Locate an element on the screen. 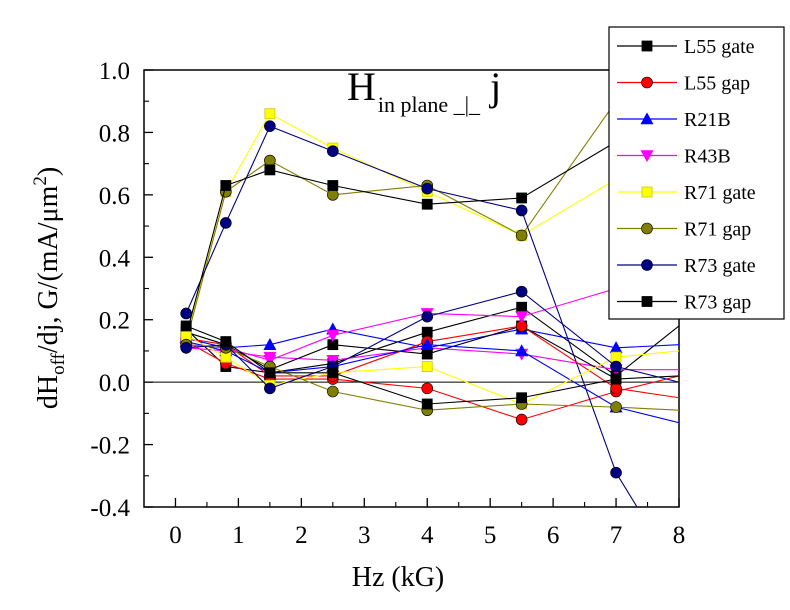 This screenshot has height=610, width=790. x-tick-label: 4 is located at coordinates (427, 535).